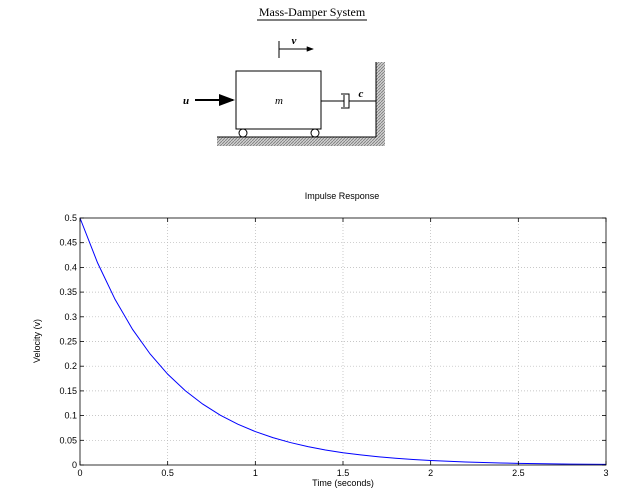  Describe the element at coordinates (70, 317) in the screenshot. I see `y-tick-label: 0.3` at that location.